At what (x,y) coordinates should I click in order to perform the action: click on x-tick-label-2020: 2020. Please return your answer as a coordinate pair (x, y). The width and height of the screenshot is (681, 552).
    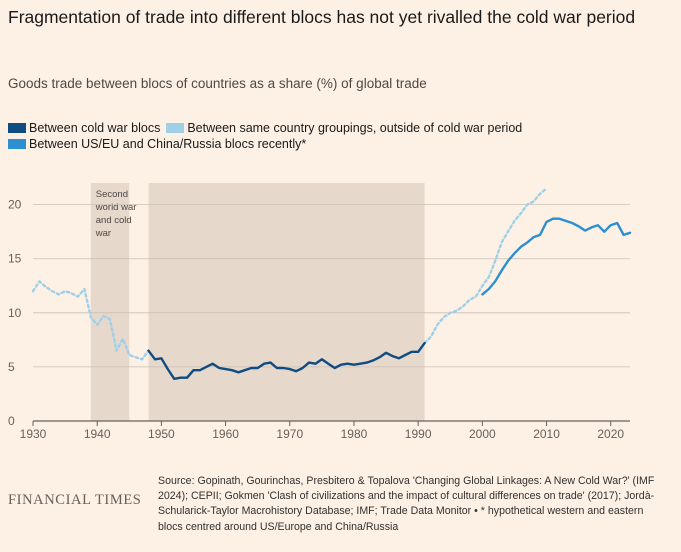
    Looking at the image, I should click on (610, 434).